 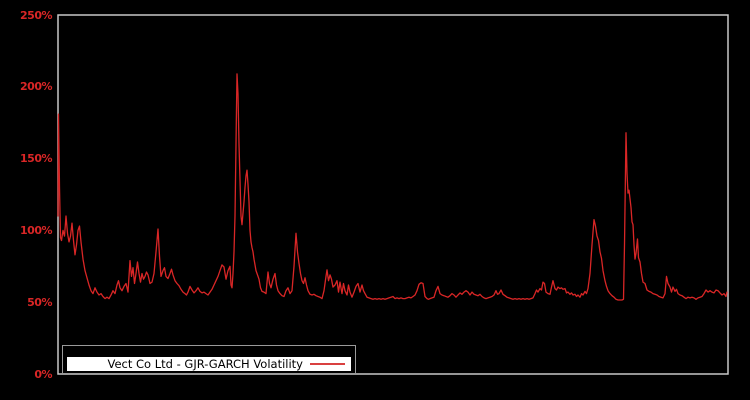 What do you see at coordinates (36, 230) in the screenshot?
I see `y-axis-tick-label-100: 100%` at bounding box center [36, 230].